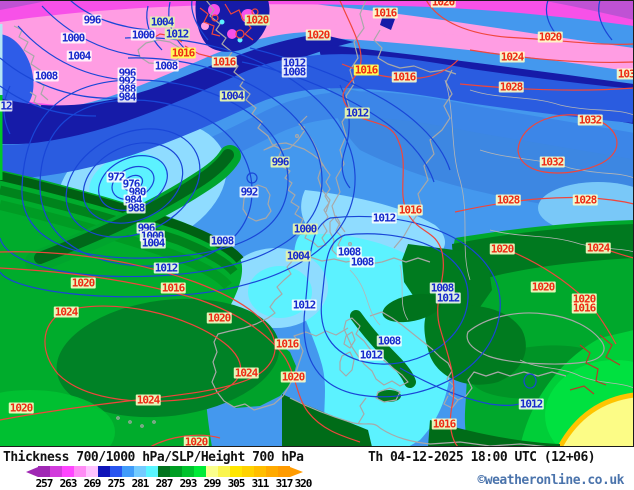  I want to click on scale-tick-label: 257, so click(44, 483).